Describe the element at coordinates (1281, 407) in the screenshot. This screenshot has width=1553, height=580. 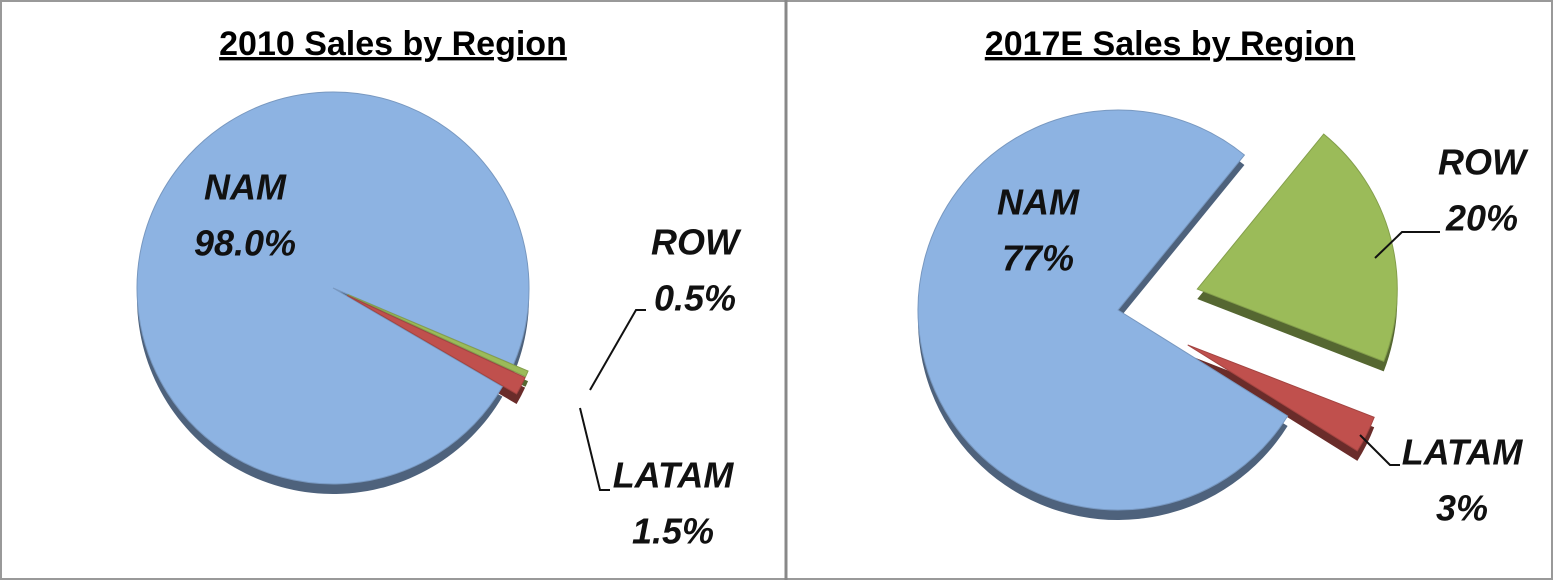
I see `slice-side` at that location.